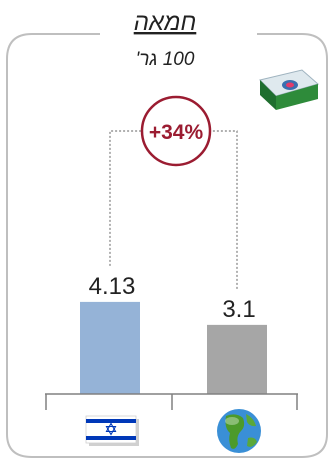 The height and width of the screenshot is (461, 335). Describe the element at coordinates (112, 430) in the screenshot. I see `israel-flag-icon` at that location.